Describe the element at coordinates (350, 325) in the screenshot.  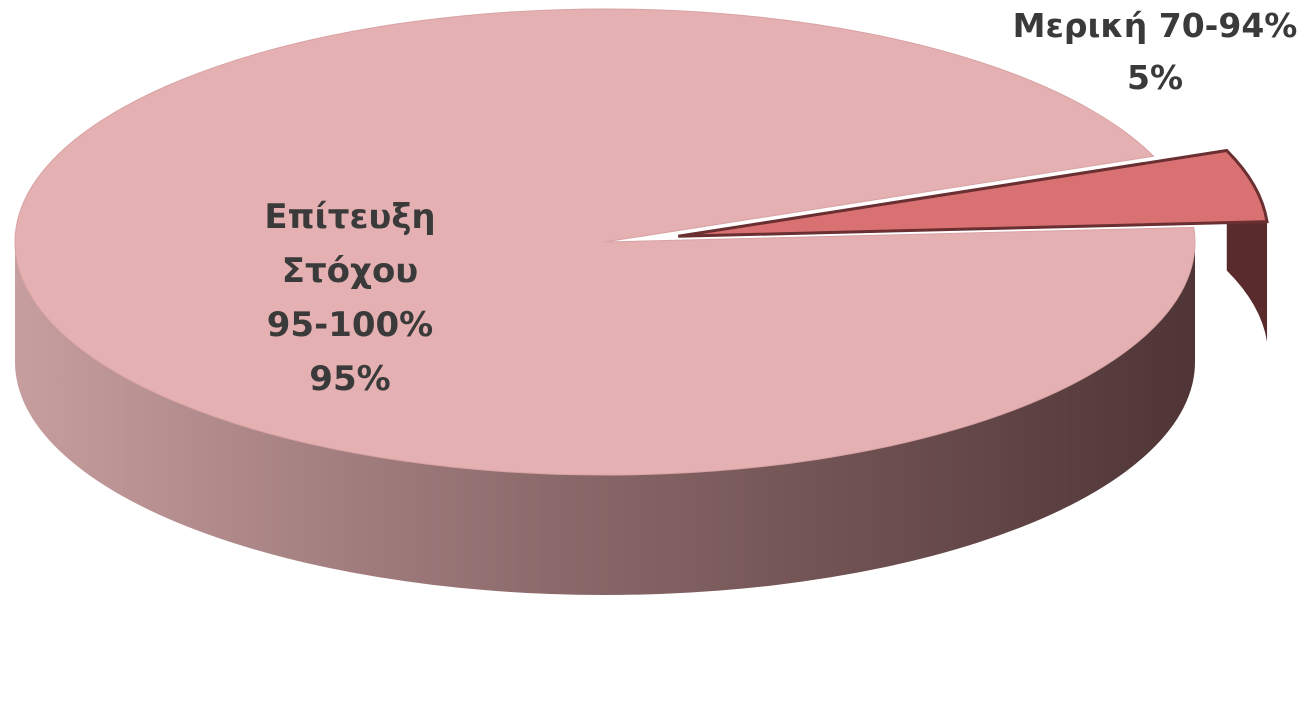
I see `slice-label-line: 95-100%` at that location.